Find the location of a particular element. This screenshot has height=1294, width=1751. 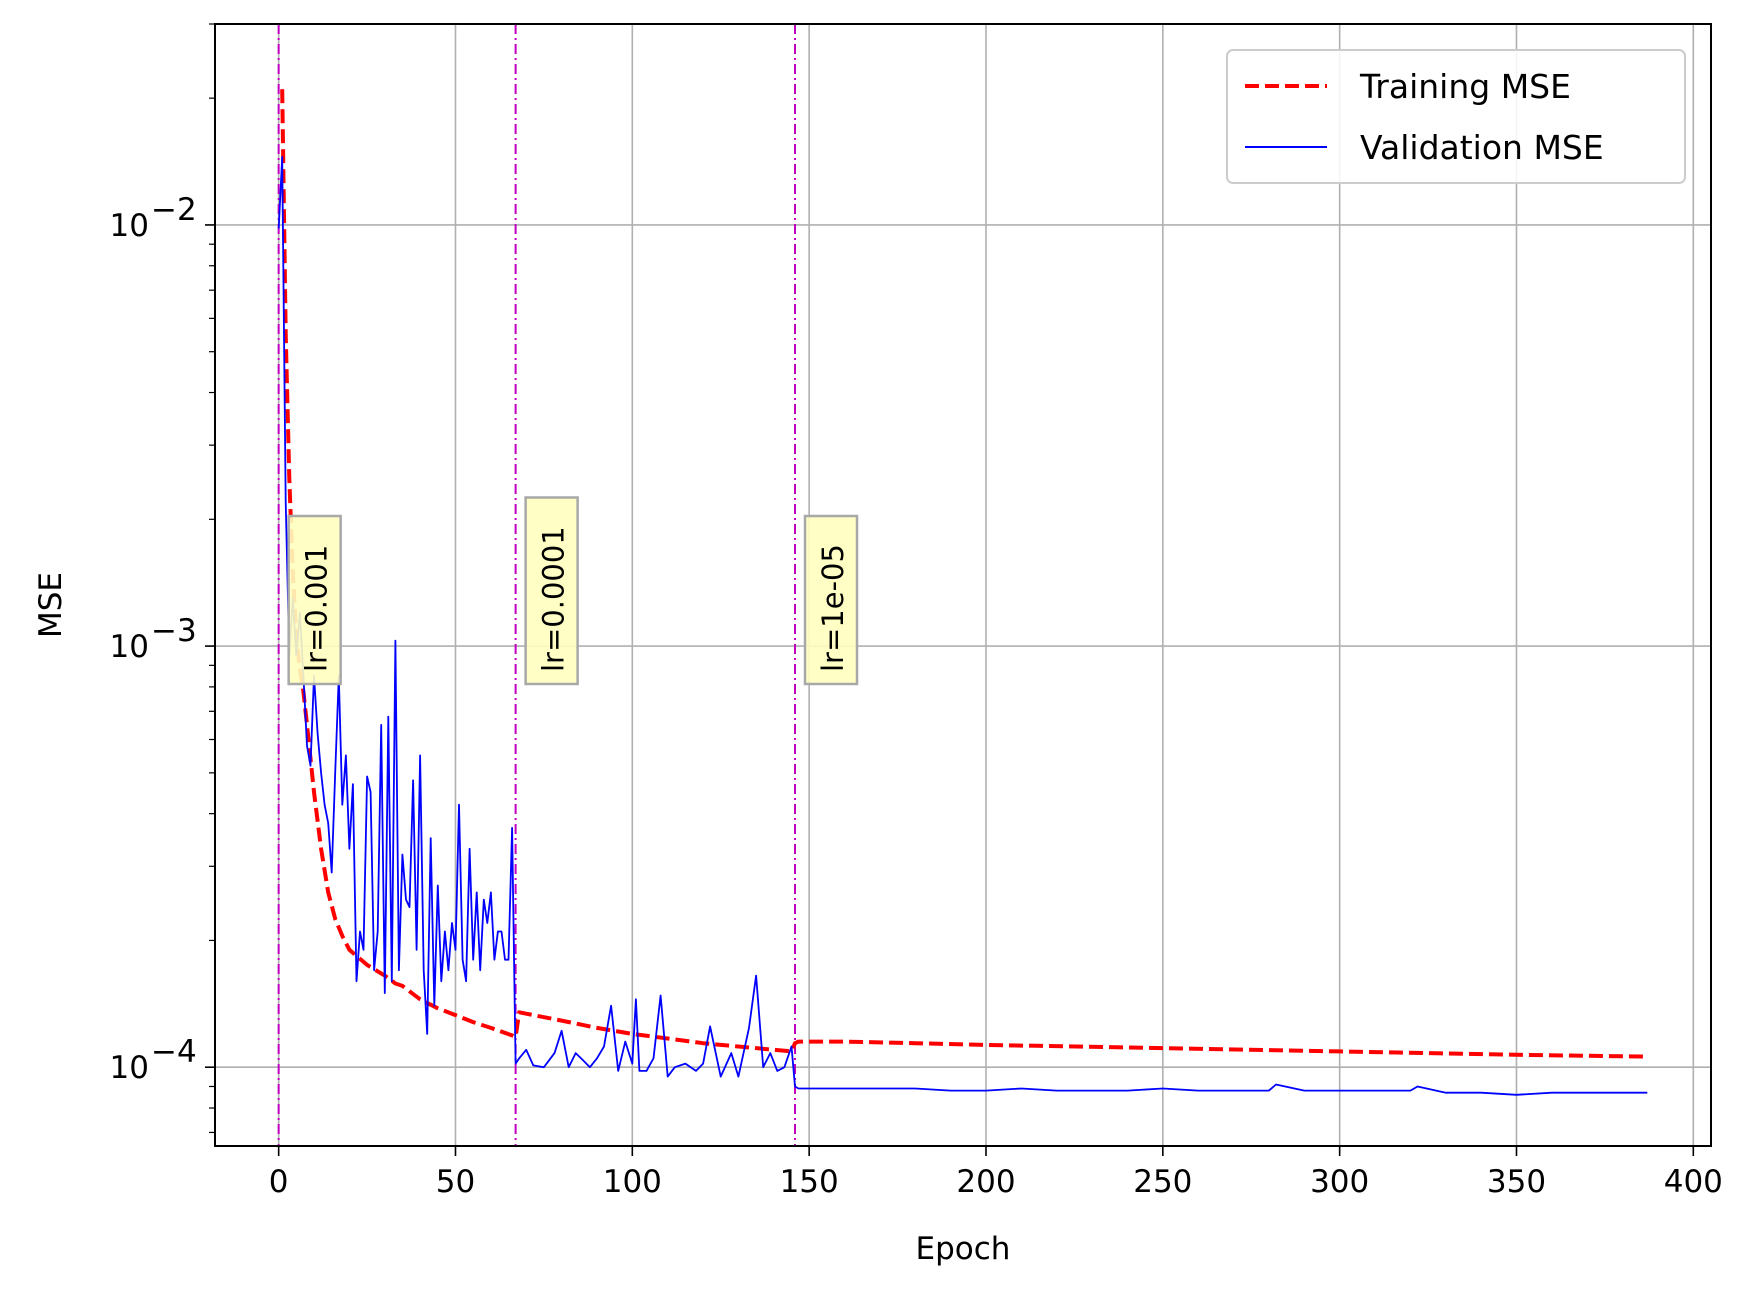

lr-label-text: lr=1e-05 is located at coordinates (833, 608).